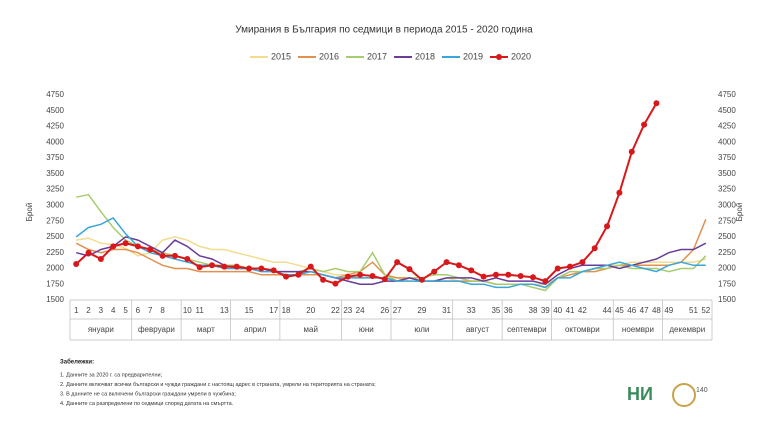  What do you see at coordinates (55, 220) in the screenshot?
I see `y-tick-label: 2750` at bounding box center [55, 220].